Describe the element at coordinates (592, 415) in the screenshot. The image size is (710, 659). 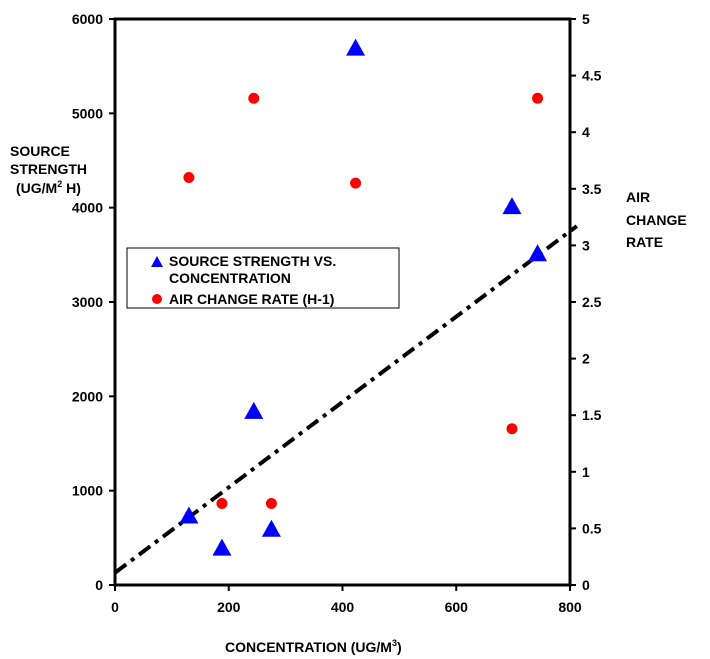
I see `y-right-tick-label: 1.5` at that location.